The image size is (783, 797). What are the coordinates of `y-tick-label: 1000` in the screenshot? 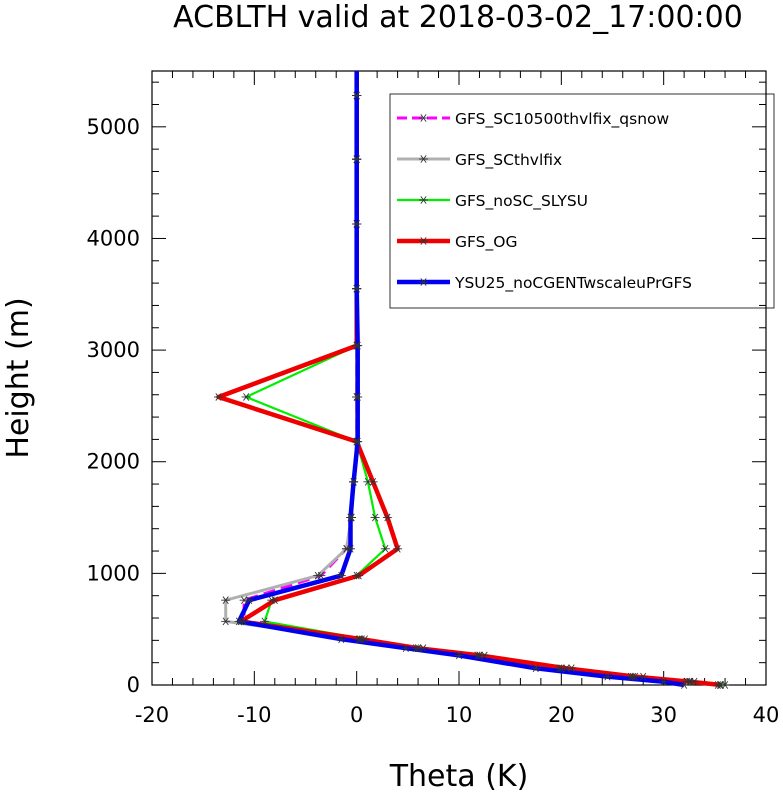 It's located at (113, 573).